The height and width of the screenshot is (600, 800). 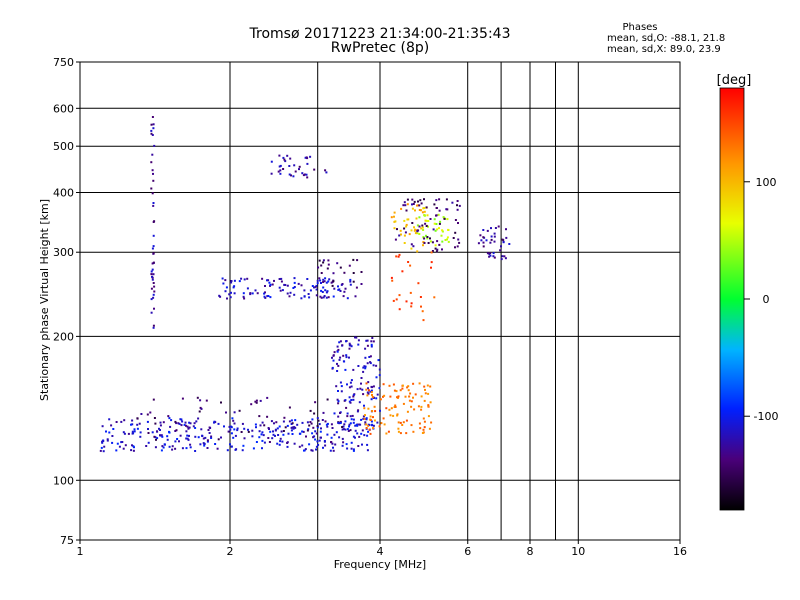 I want to click on y-axis-label: Stationary phase Virtual Height [km], so click(x=44, y=300).